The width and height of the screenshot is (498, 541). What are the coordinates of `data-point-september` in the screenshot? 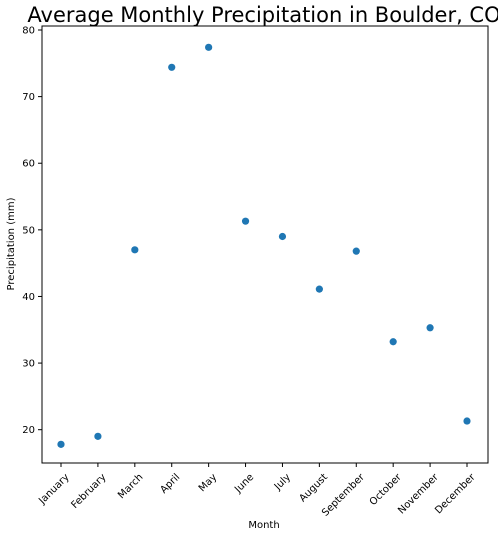 It's located at (356, 251).